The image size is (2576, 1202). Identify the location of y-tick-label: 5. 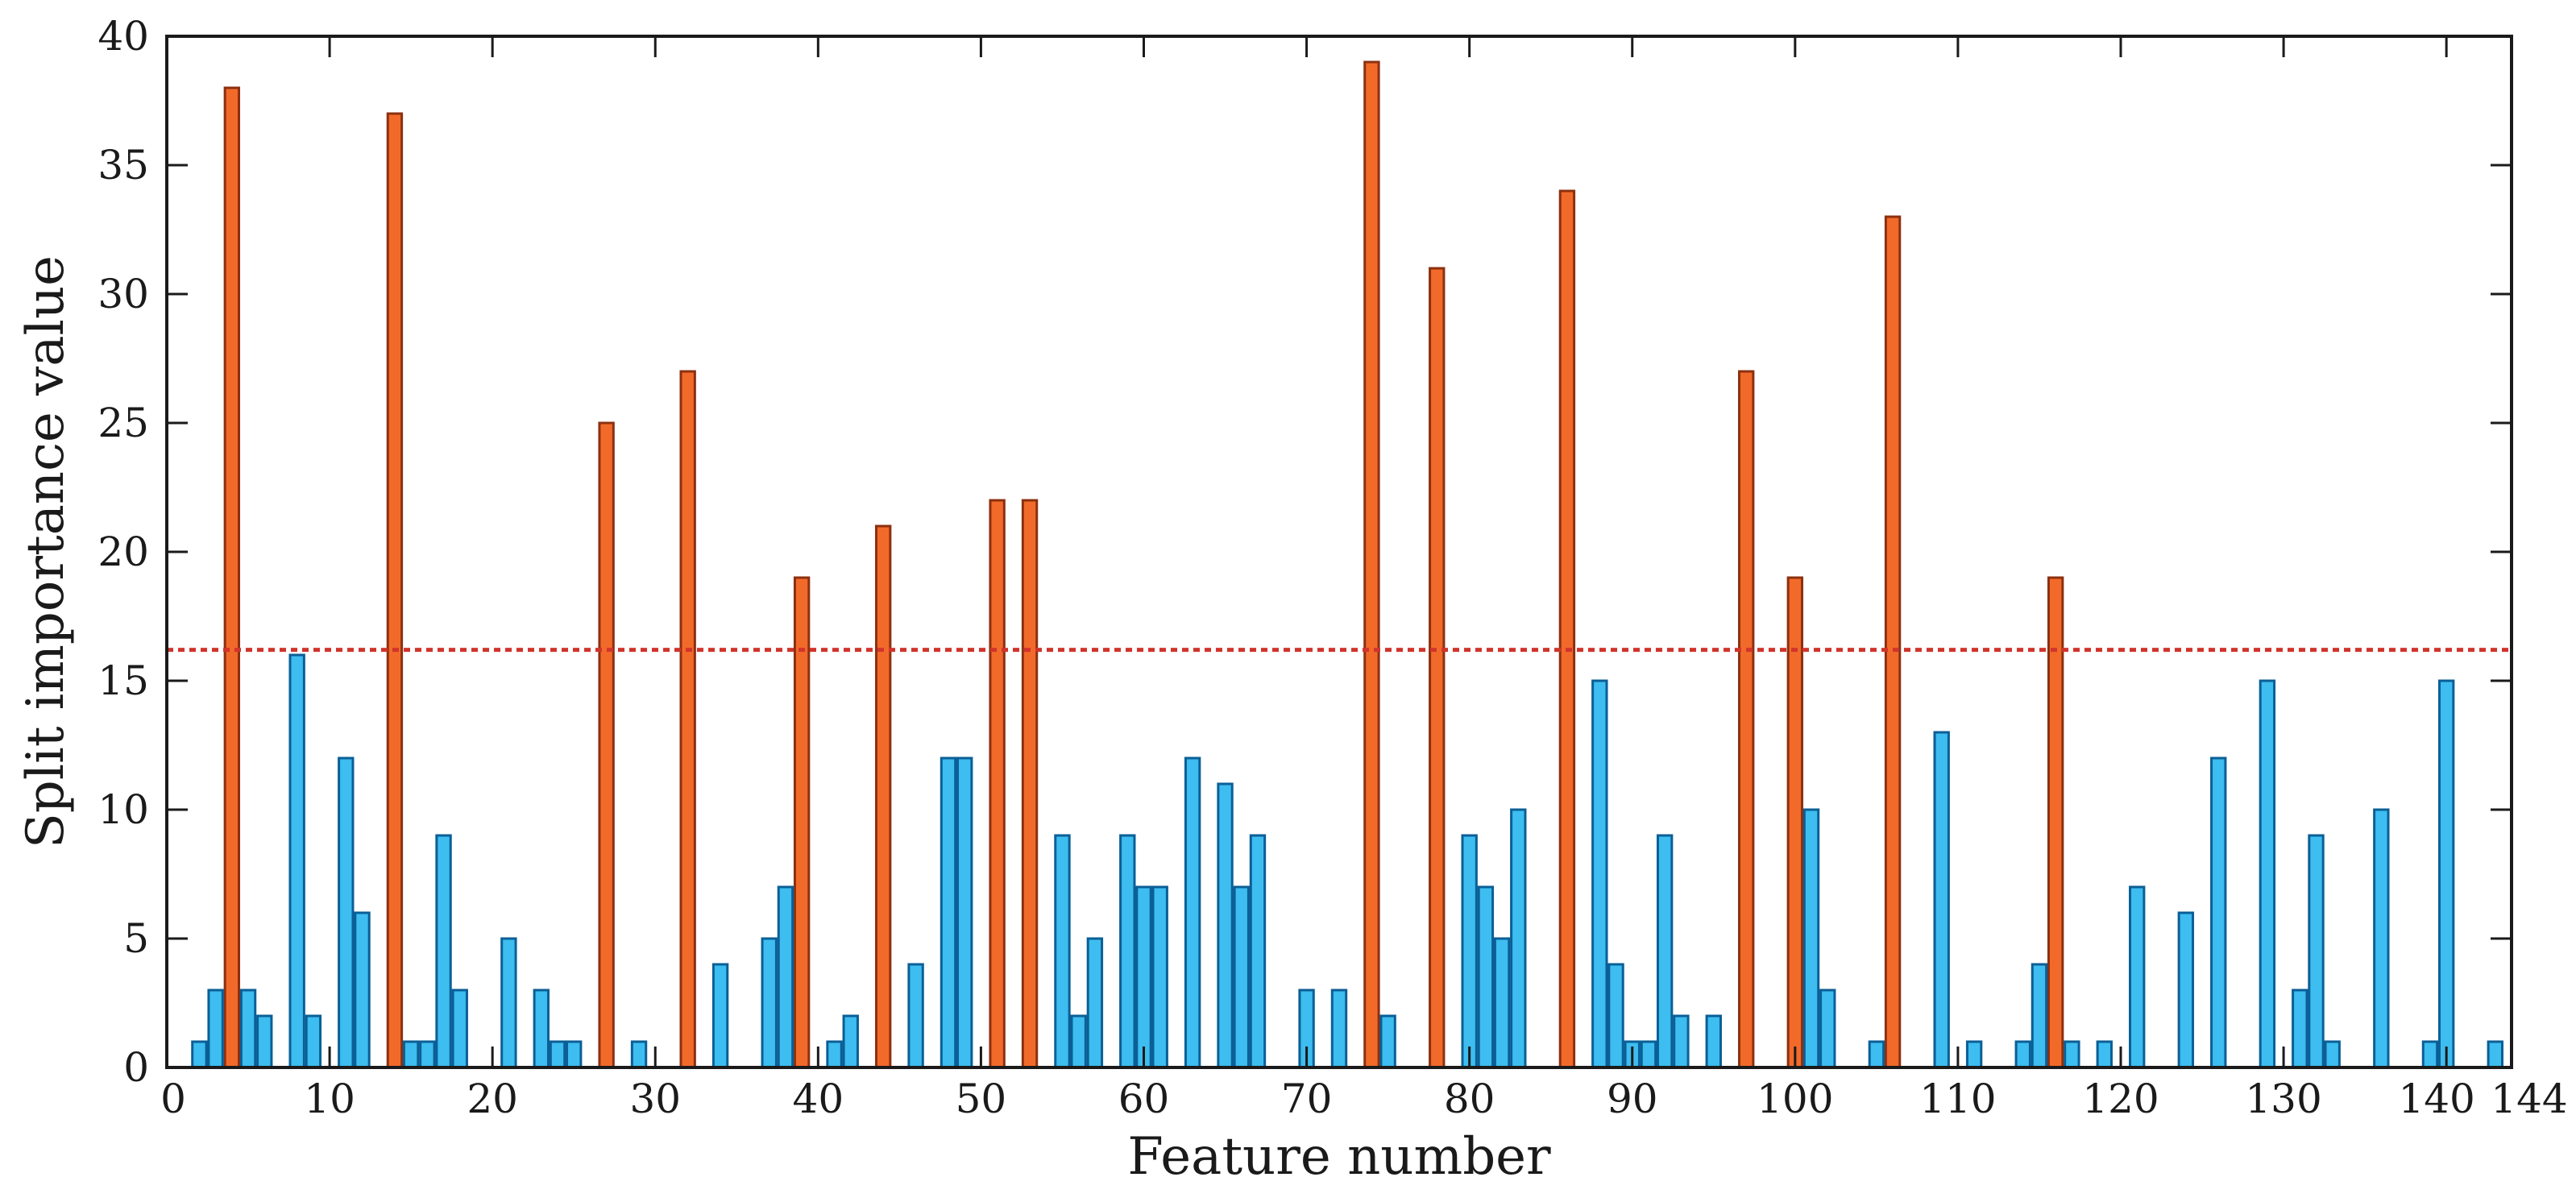
(136, 938).